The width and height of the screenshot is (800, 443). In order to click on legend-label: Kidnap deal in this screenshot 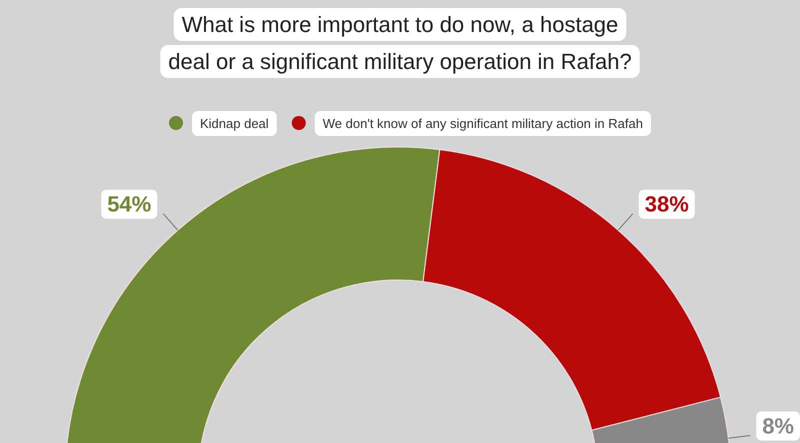, I will do `click(234, 123)`.